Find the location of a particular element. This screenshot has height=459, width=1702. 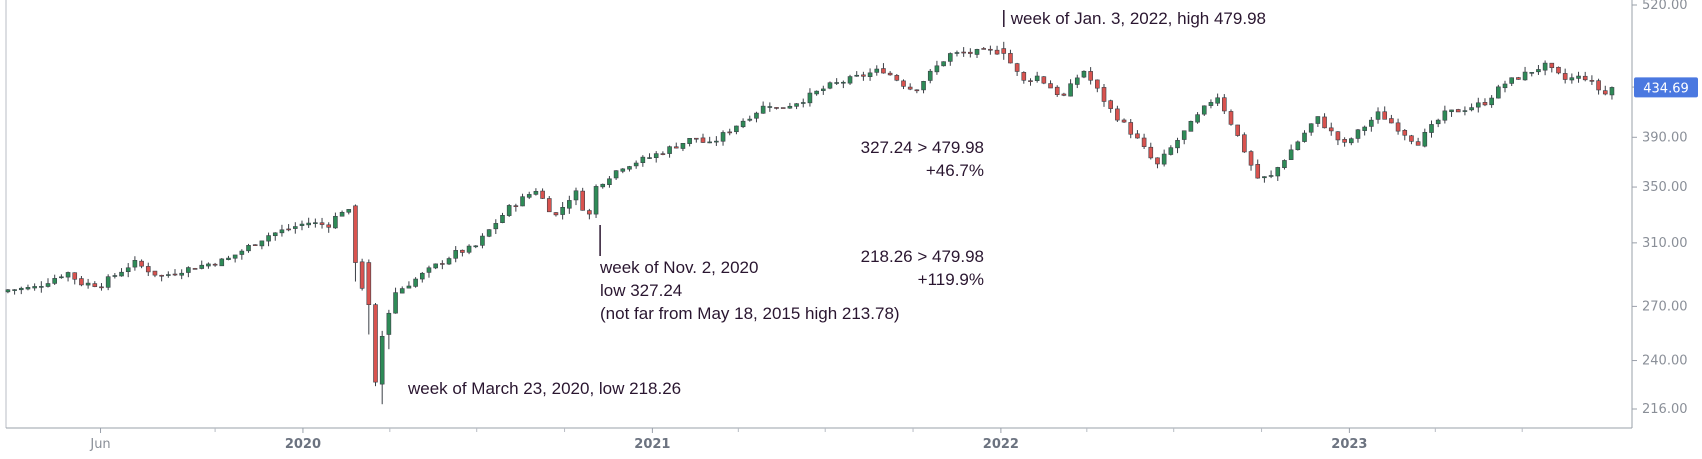

last-price-label: 434.69 is located at coordinates (1666, 88).